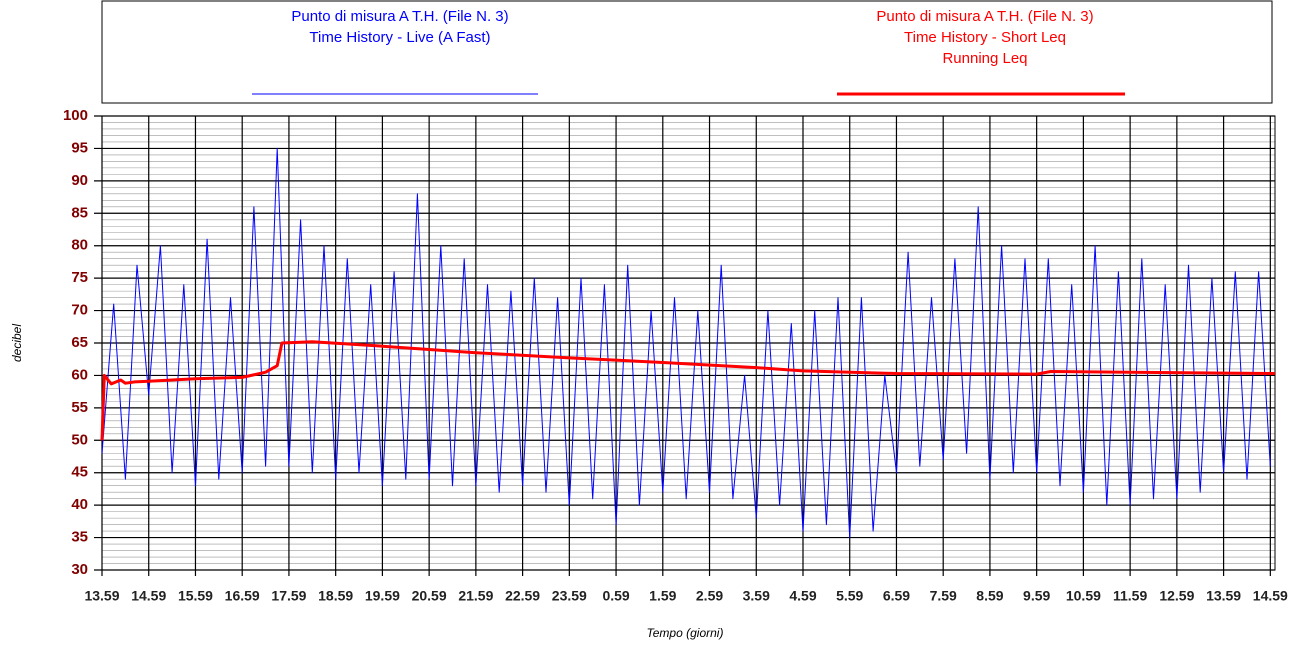  Describe the element at coordinates (1130, 596) in the screenshot. I see `x-tick-label: 11.59` at that location.